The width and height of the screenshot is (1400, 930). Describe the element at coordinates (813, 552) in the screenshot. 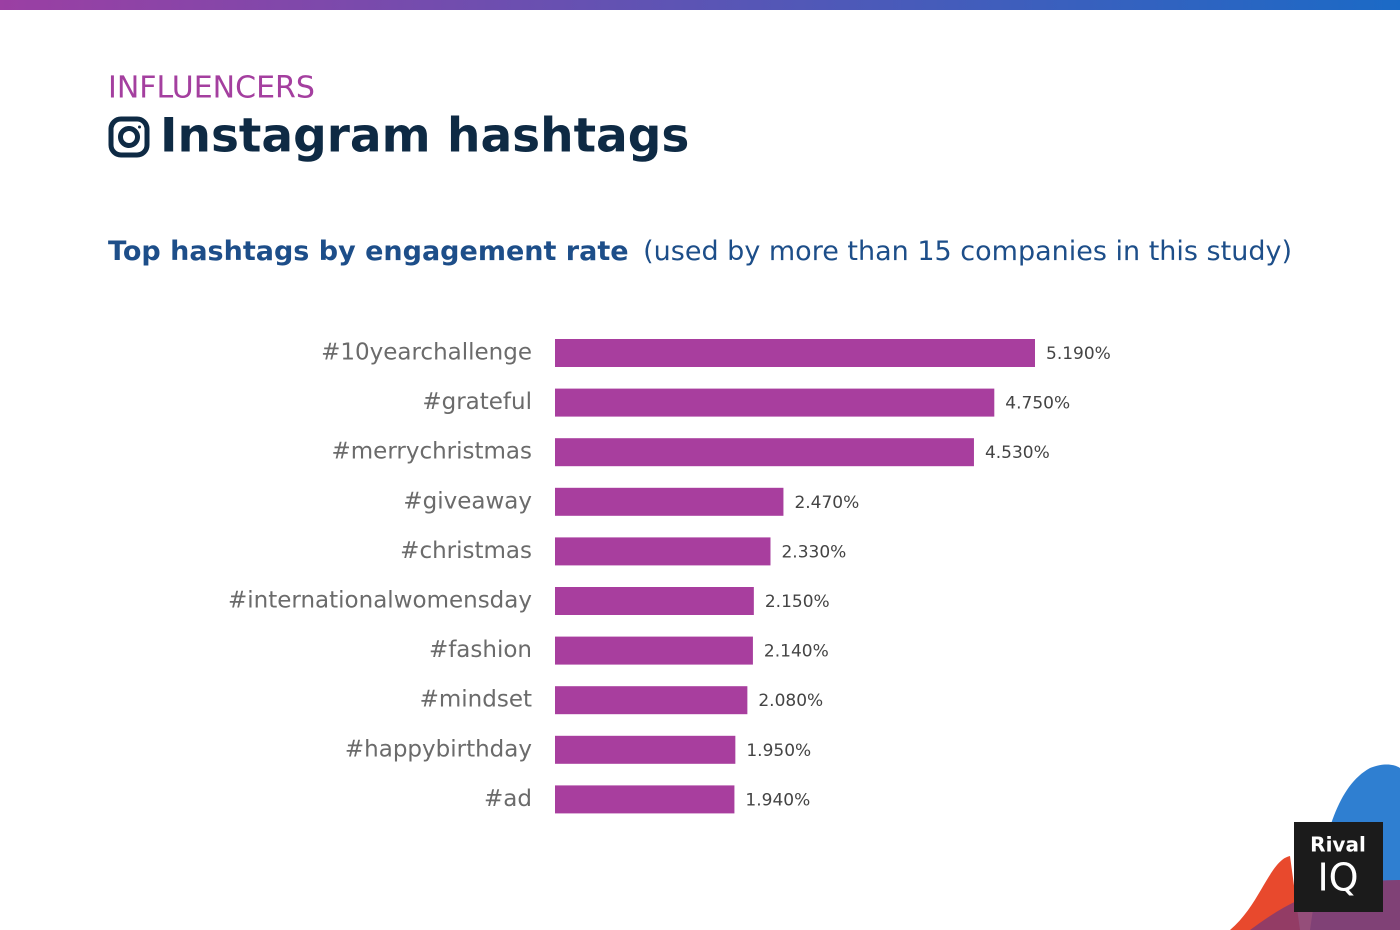

I see `value-label: 2.330%` at that location.